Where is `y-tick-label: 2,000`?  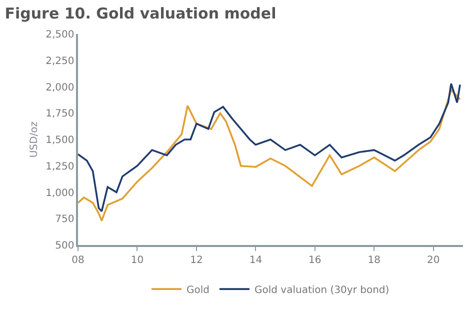 y-tick-label: 2,000 is located at coordinates (60, 88).